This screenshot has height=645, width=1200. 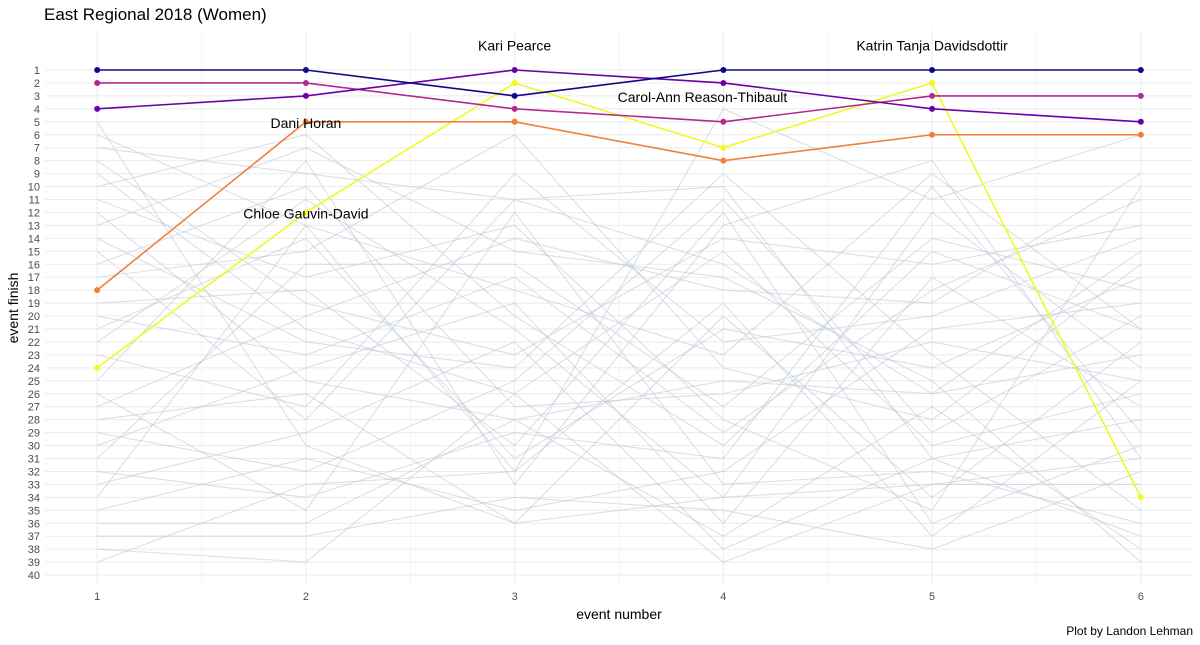 What do you see at coordinates (37, 110) in the screenshot?
I see `y-tick-label: 4` at bounding box center [37, 110].